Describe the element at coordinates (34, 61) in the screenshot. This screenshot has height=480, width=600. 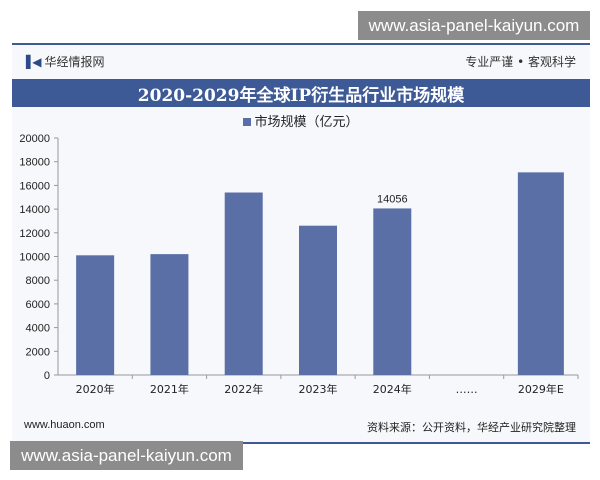
I see `brand-logo-icon: ▌◀` at that location.